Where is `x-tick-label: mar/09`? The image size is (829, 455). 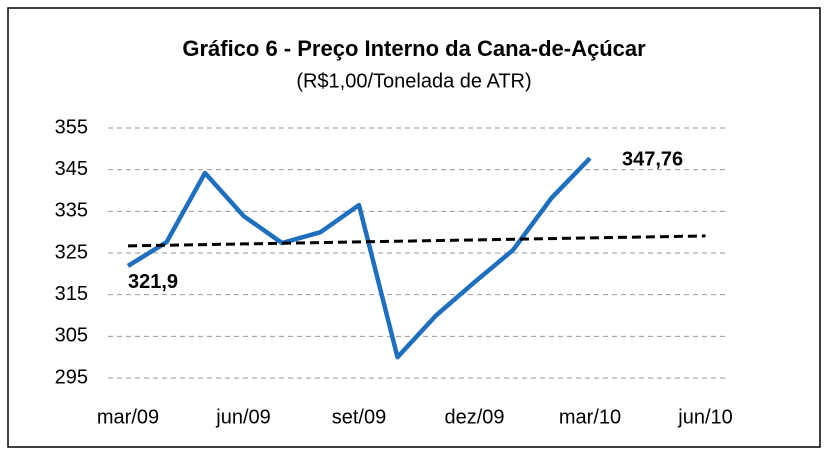 x-tick-label: mar/09 is located at coordinates (128, 417).